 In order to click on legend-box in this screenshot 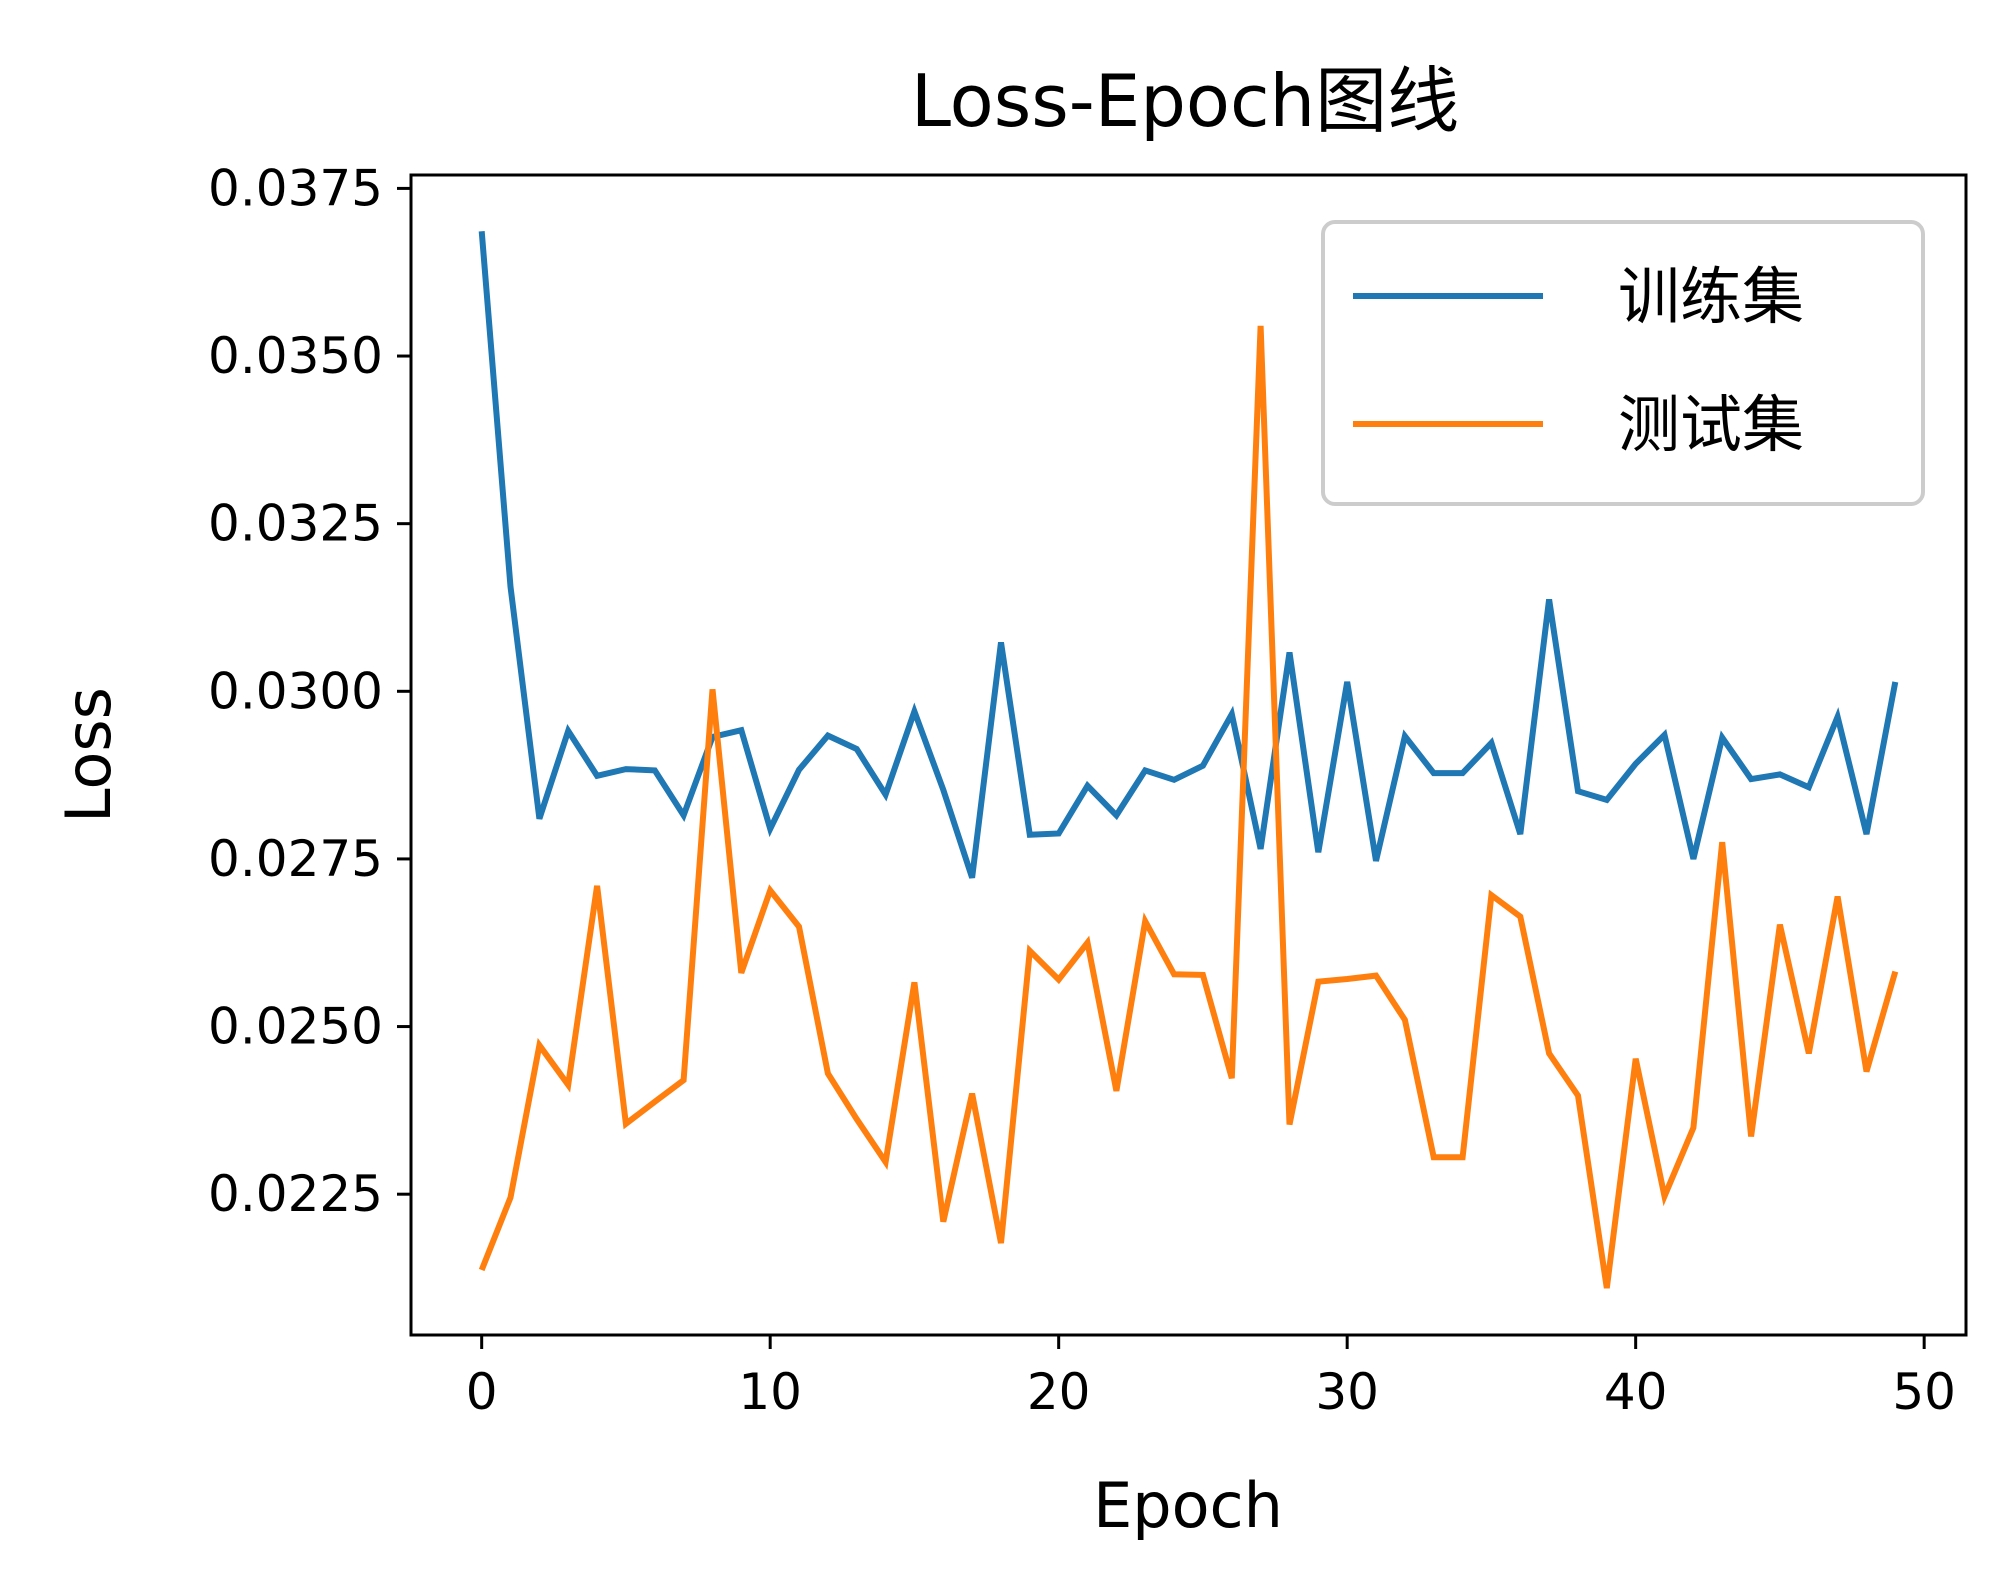, I will do `click(1623, 363)`.